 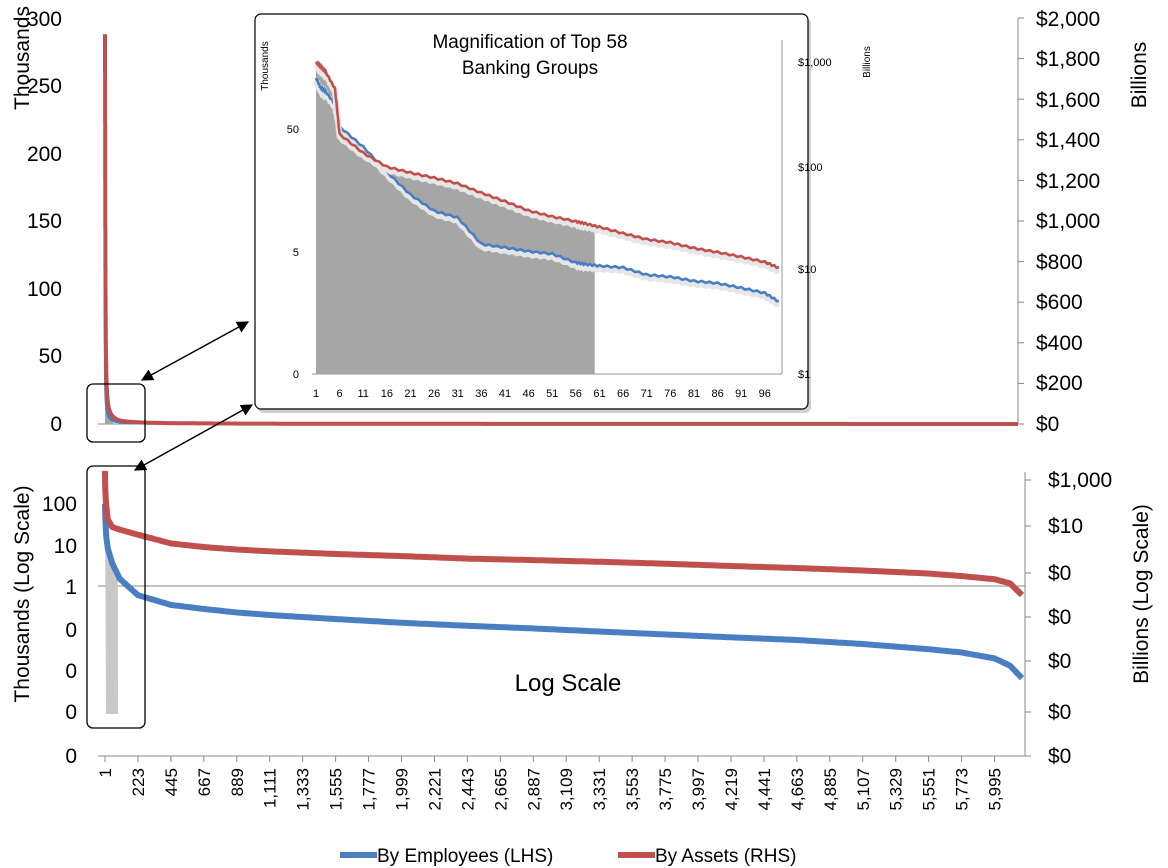 What do you see at coordinates (576, 394) in the screenshot?
I see `inset-x-tick: 56` at bounding box center [576, 394].